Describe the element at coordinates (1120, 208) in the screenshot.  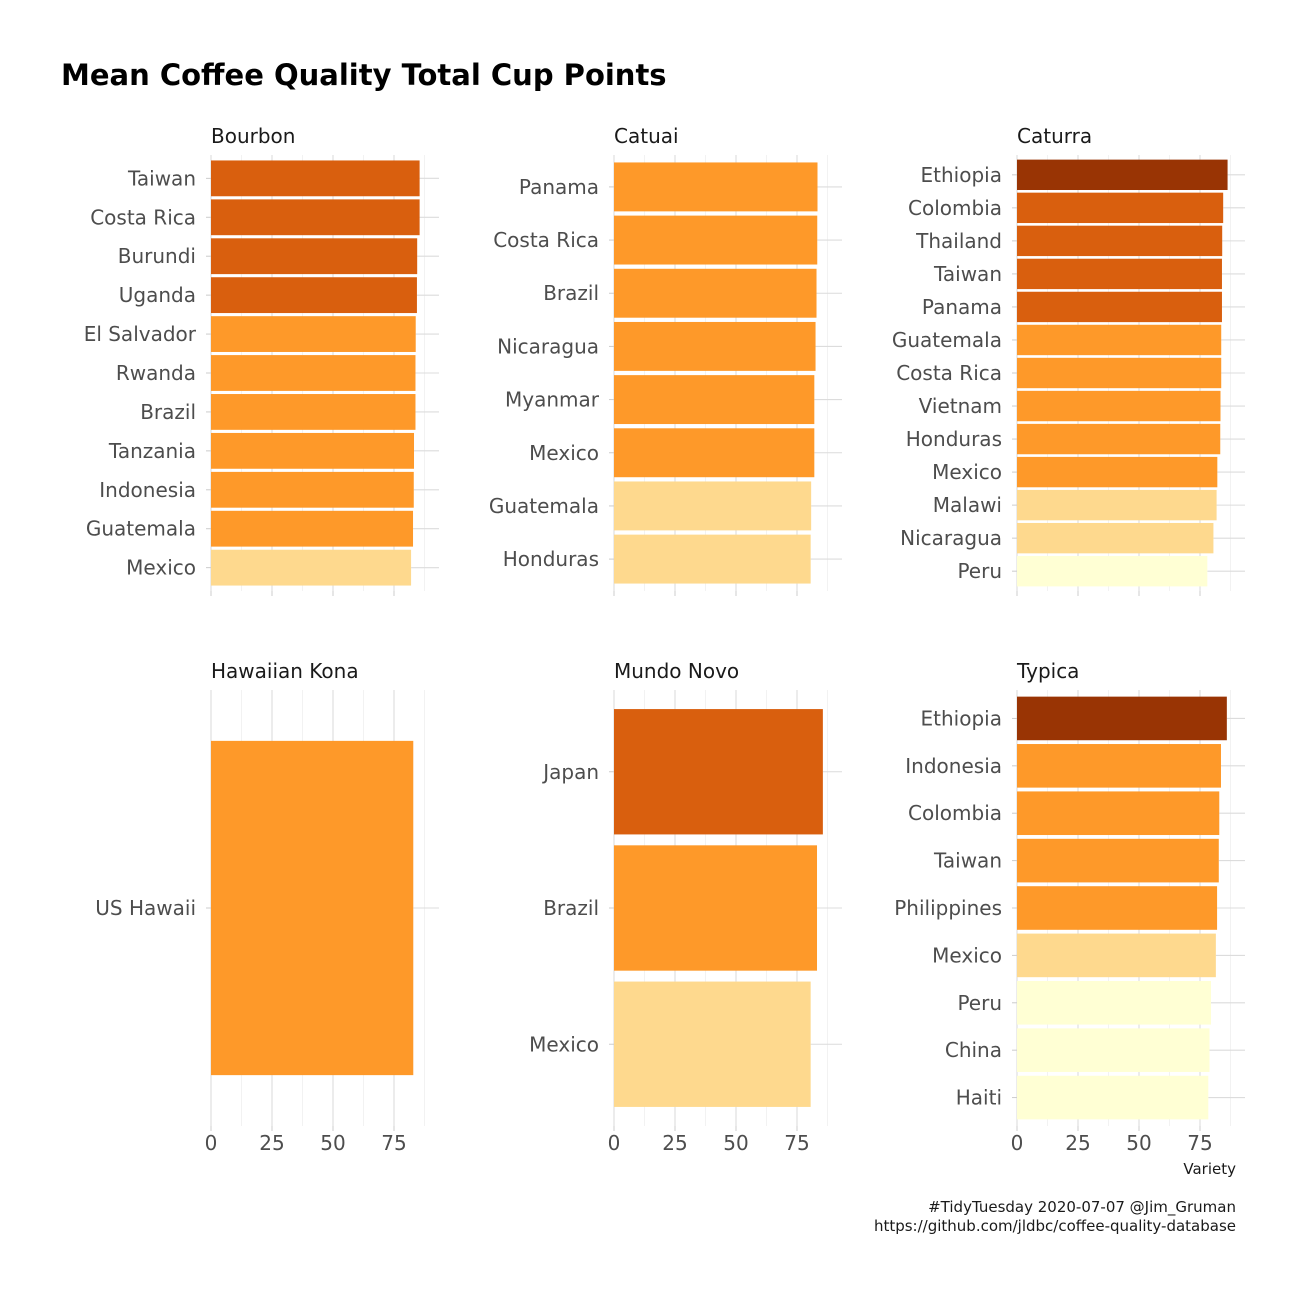
I see `bar-caturra-colombia` at that location.